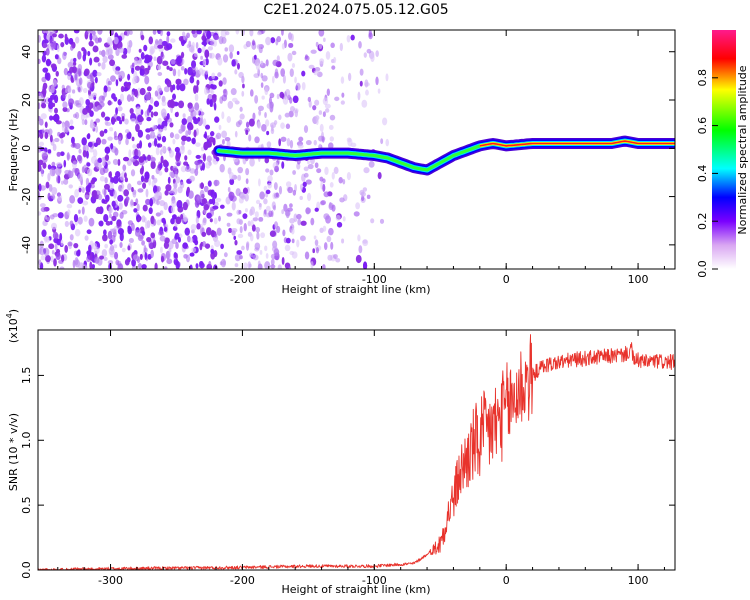 This screenshot has height=600, width=750. Describe the element at coordinates (110, 580) in the screenshot. I see `snr-x-tick-label: -300` at that location.